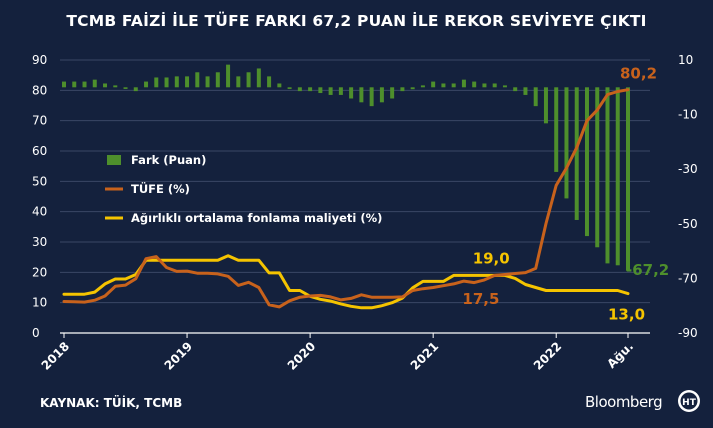  Describe the element at coordinates (638, 74) in the screenshot. I see `annotation-label: 80,2` at that location.